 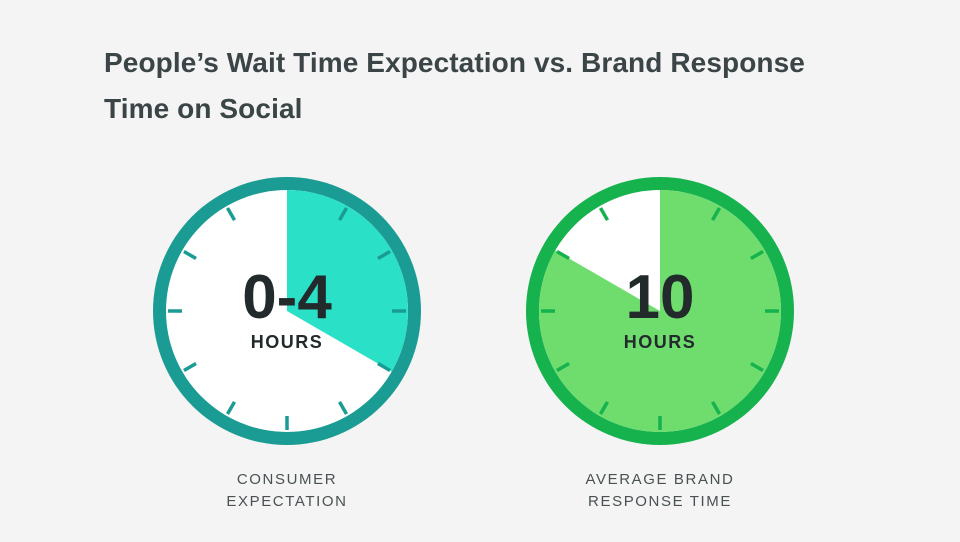 What do you see at coordinates (660, 297) in the screenshot?
I see `clock-value-label: 10` at bounding box center [660, 297].